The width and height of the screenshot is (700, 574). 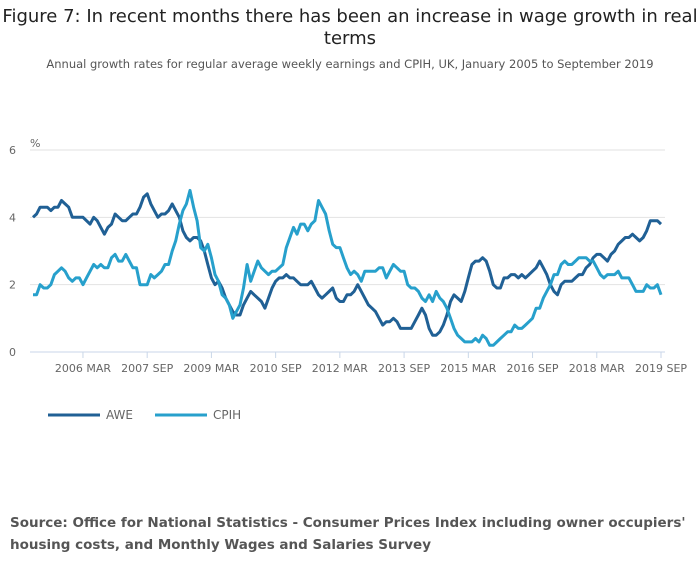 What do you see at coordinates (147, 368) in the screenshot?
I see `x-tick-label: 2007 SEP` at bounding box center [147, 368].